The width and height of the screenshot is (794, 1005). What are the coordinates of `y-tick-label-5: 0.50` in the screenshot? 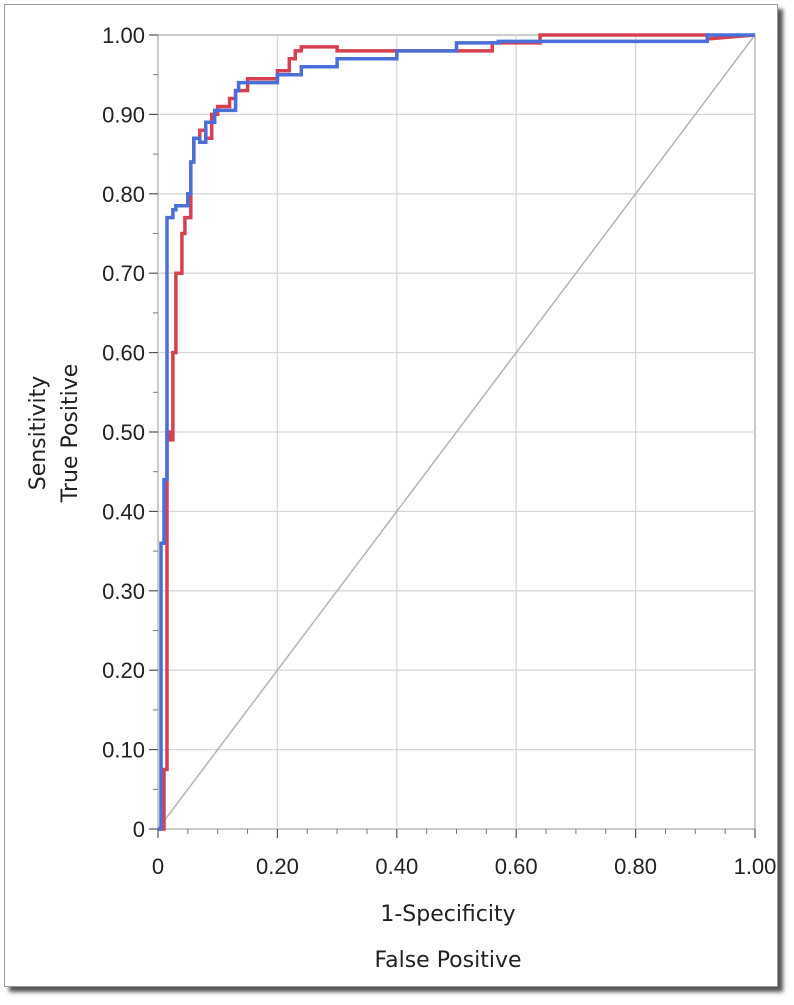 It's located at (123, 432).